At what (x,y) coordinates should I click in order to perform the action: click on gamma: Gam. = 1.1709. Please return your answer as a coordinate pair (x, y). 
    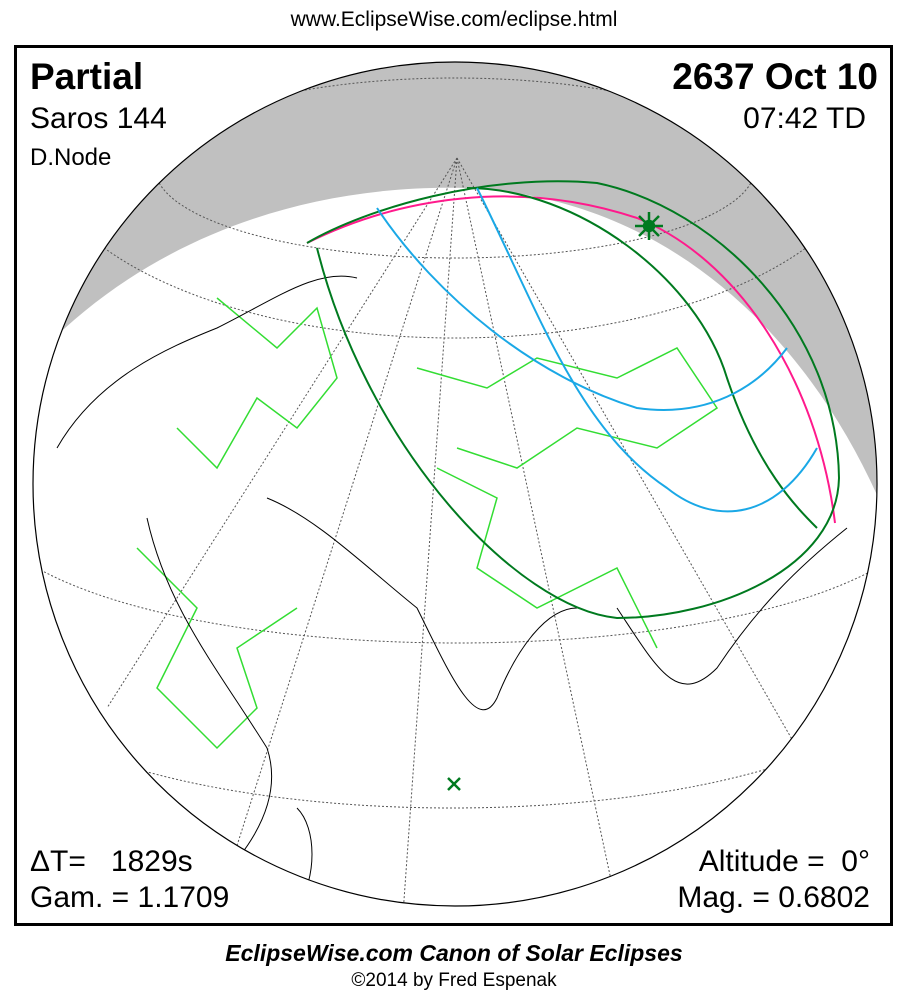
    Looking at the image, I should click on (130, 897).